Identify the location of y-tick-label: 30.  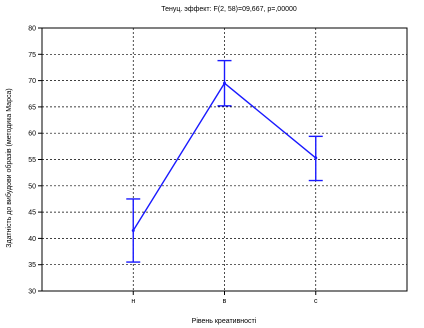
(32, 292).